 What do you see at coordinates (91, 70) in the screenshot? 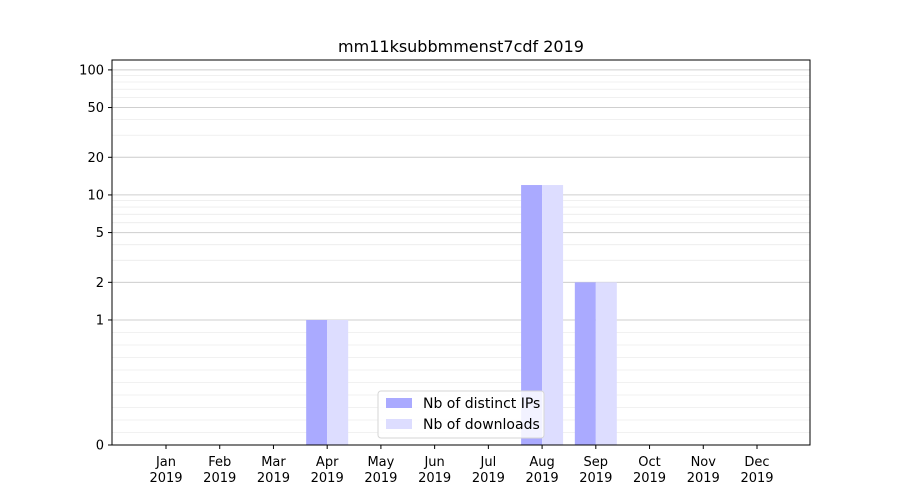
I see `y-tick-label: 100` at bounding box center [91, 70].